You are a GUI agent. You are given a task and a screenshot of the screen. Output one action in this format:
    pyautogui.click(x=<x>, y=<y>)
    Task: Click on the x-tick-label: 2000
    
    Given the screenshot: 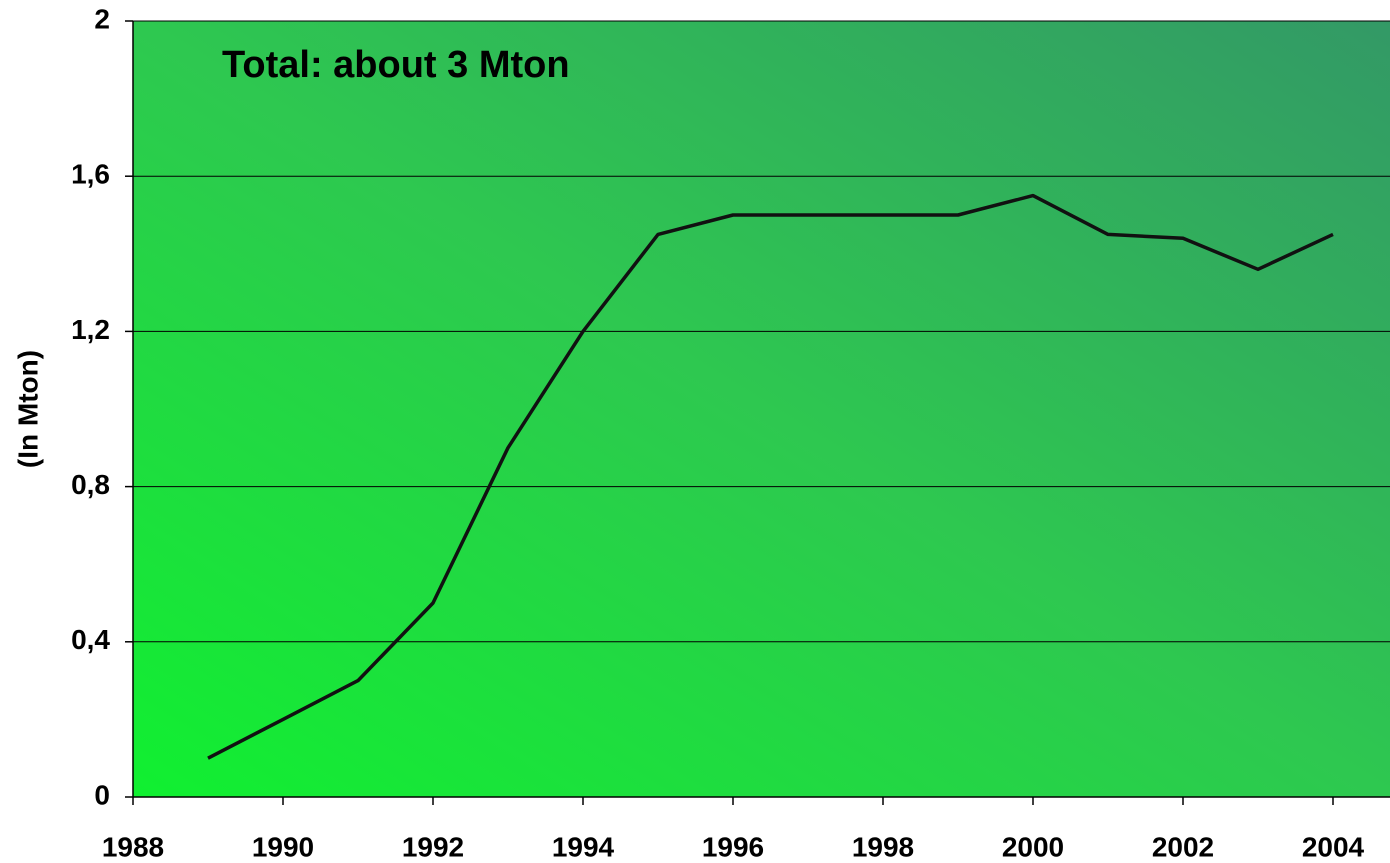 What is the action you would take?
    pyautogui.click(x=1033, y=846)
    